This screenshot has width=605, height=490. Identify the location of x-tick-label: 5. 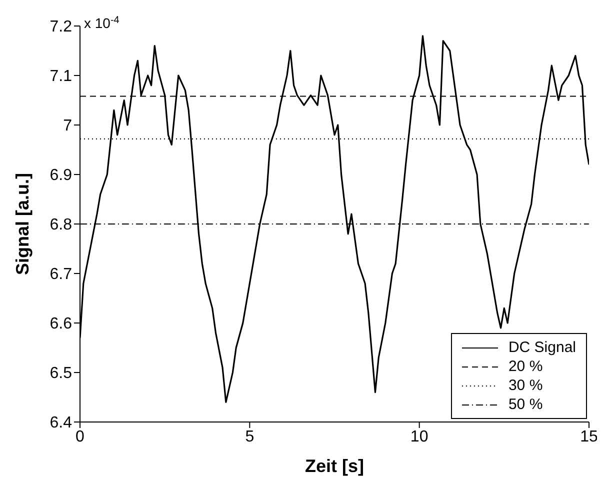
(249, 437).